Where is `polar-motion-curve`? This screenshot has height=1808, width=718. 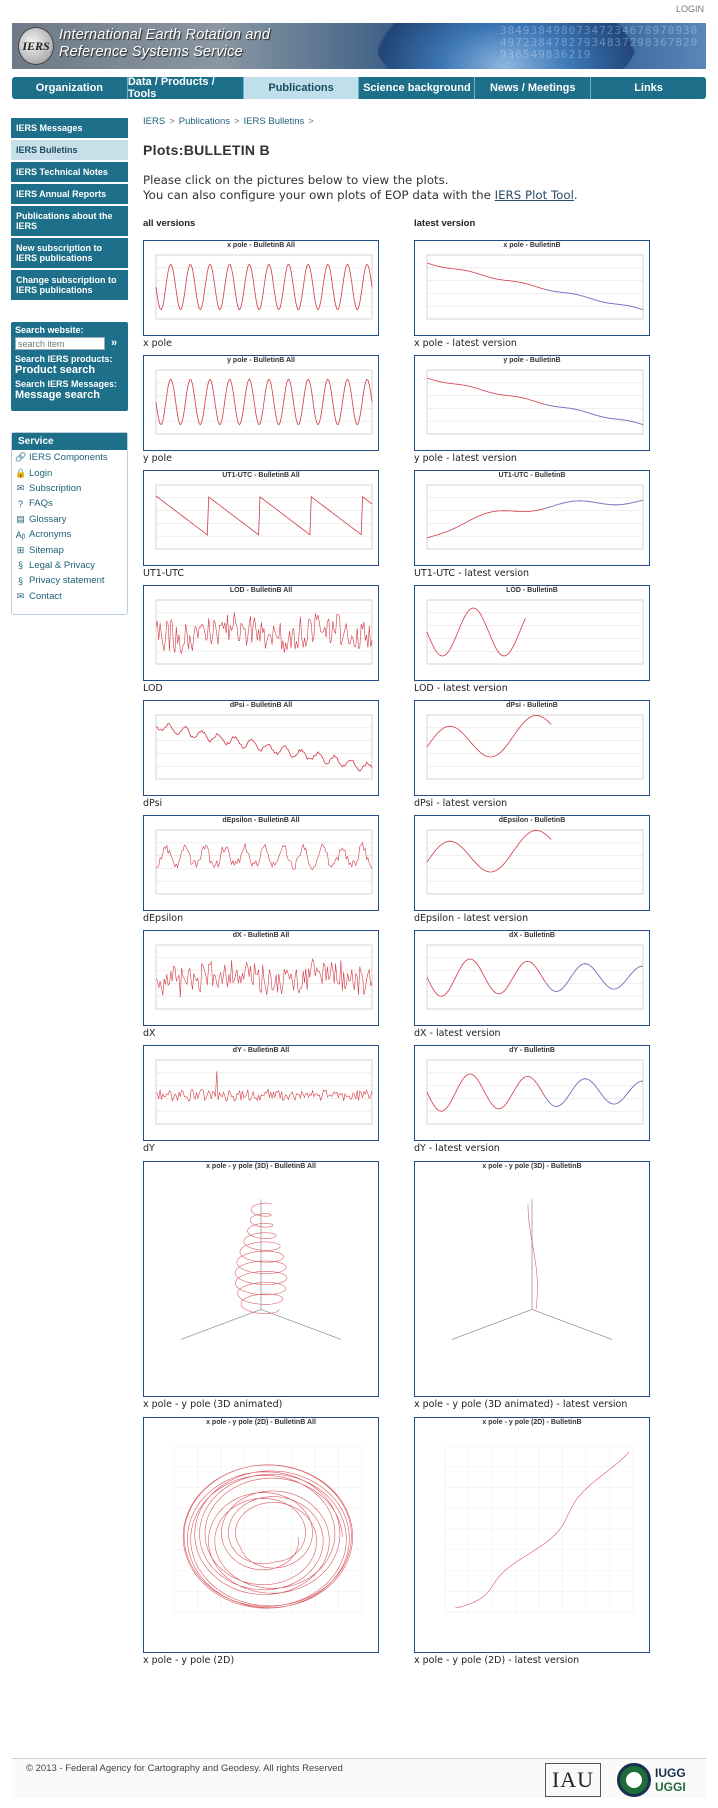
polar-motion-curve is located at coordinates (268, 1536).